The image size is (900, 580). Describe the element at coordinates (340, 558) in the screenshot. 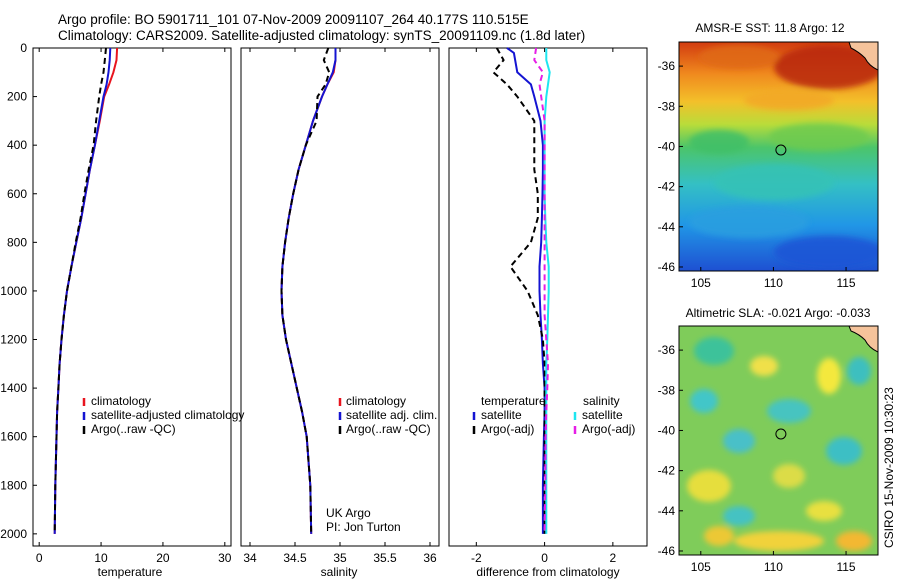

I see `salinity-xtick-label: 35` at that location.